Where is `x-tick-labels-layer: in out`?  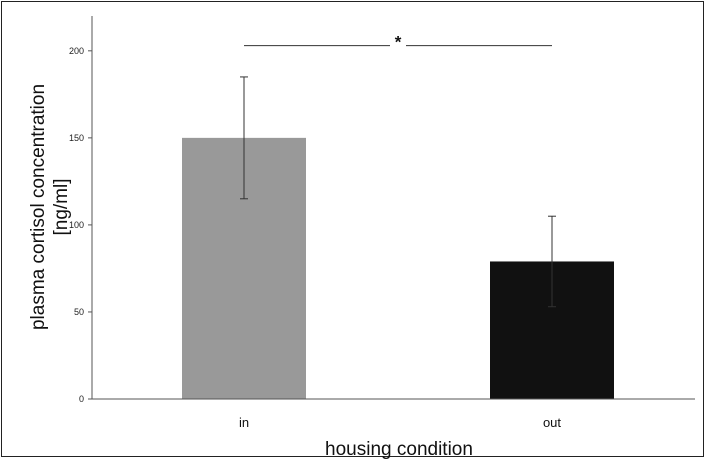 x-tick-labels-layer: in out is located at coordinates (400, 422).